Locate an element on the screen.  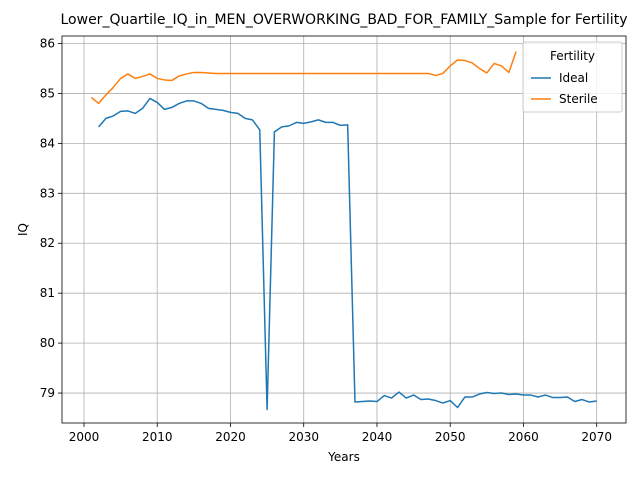
x-tick-label: 2030 is located at coordinates (303, 437).